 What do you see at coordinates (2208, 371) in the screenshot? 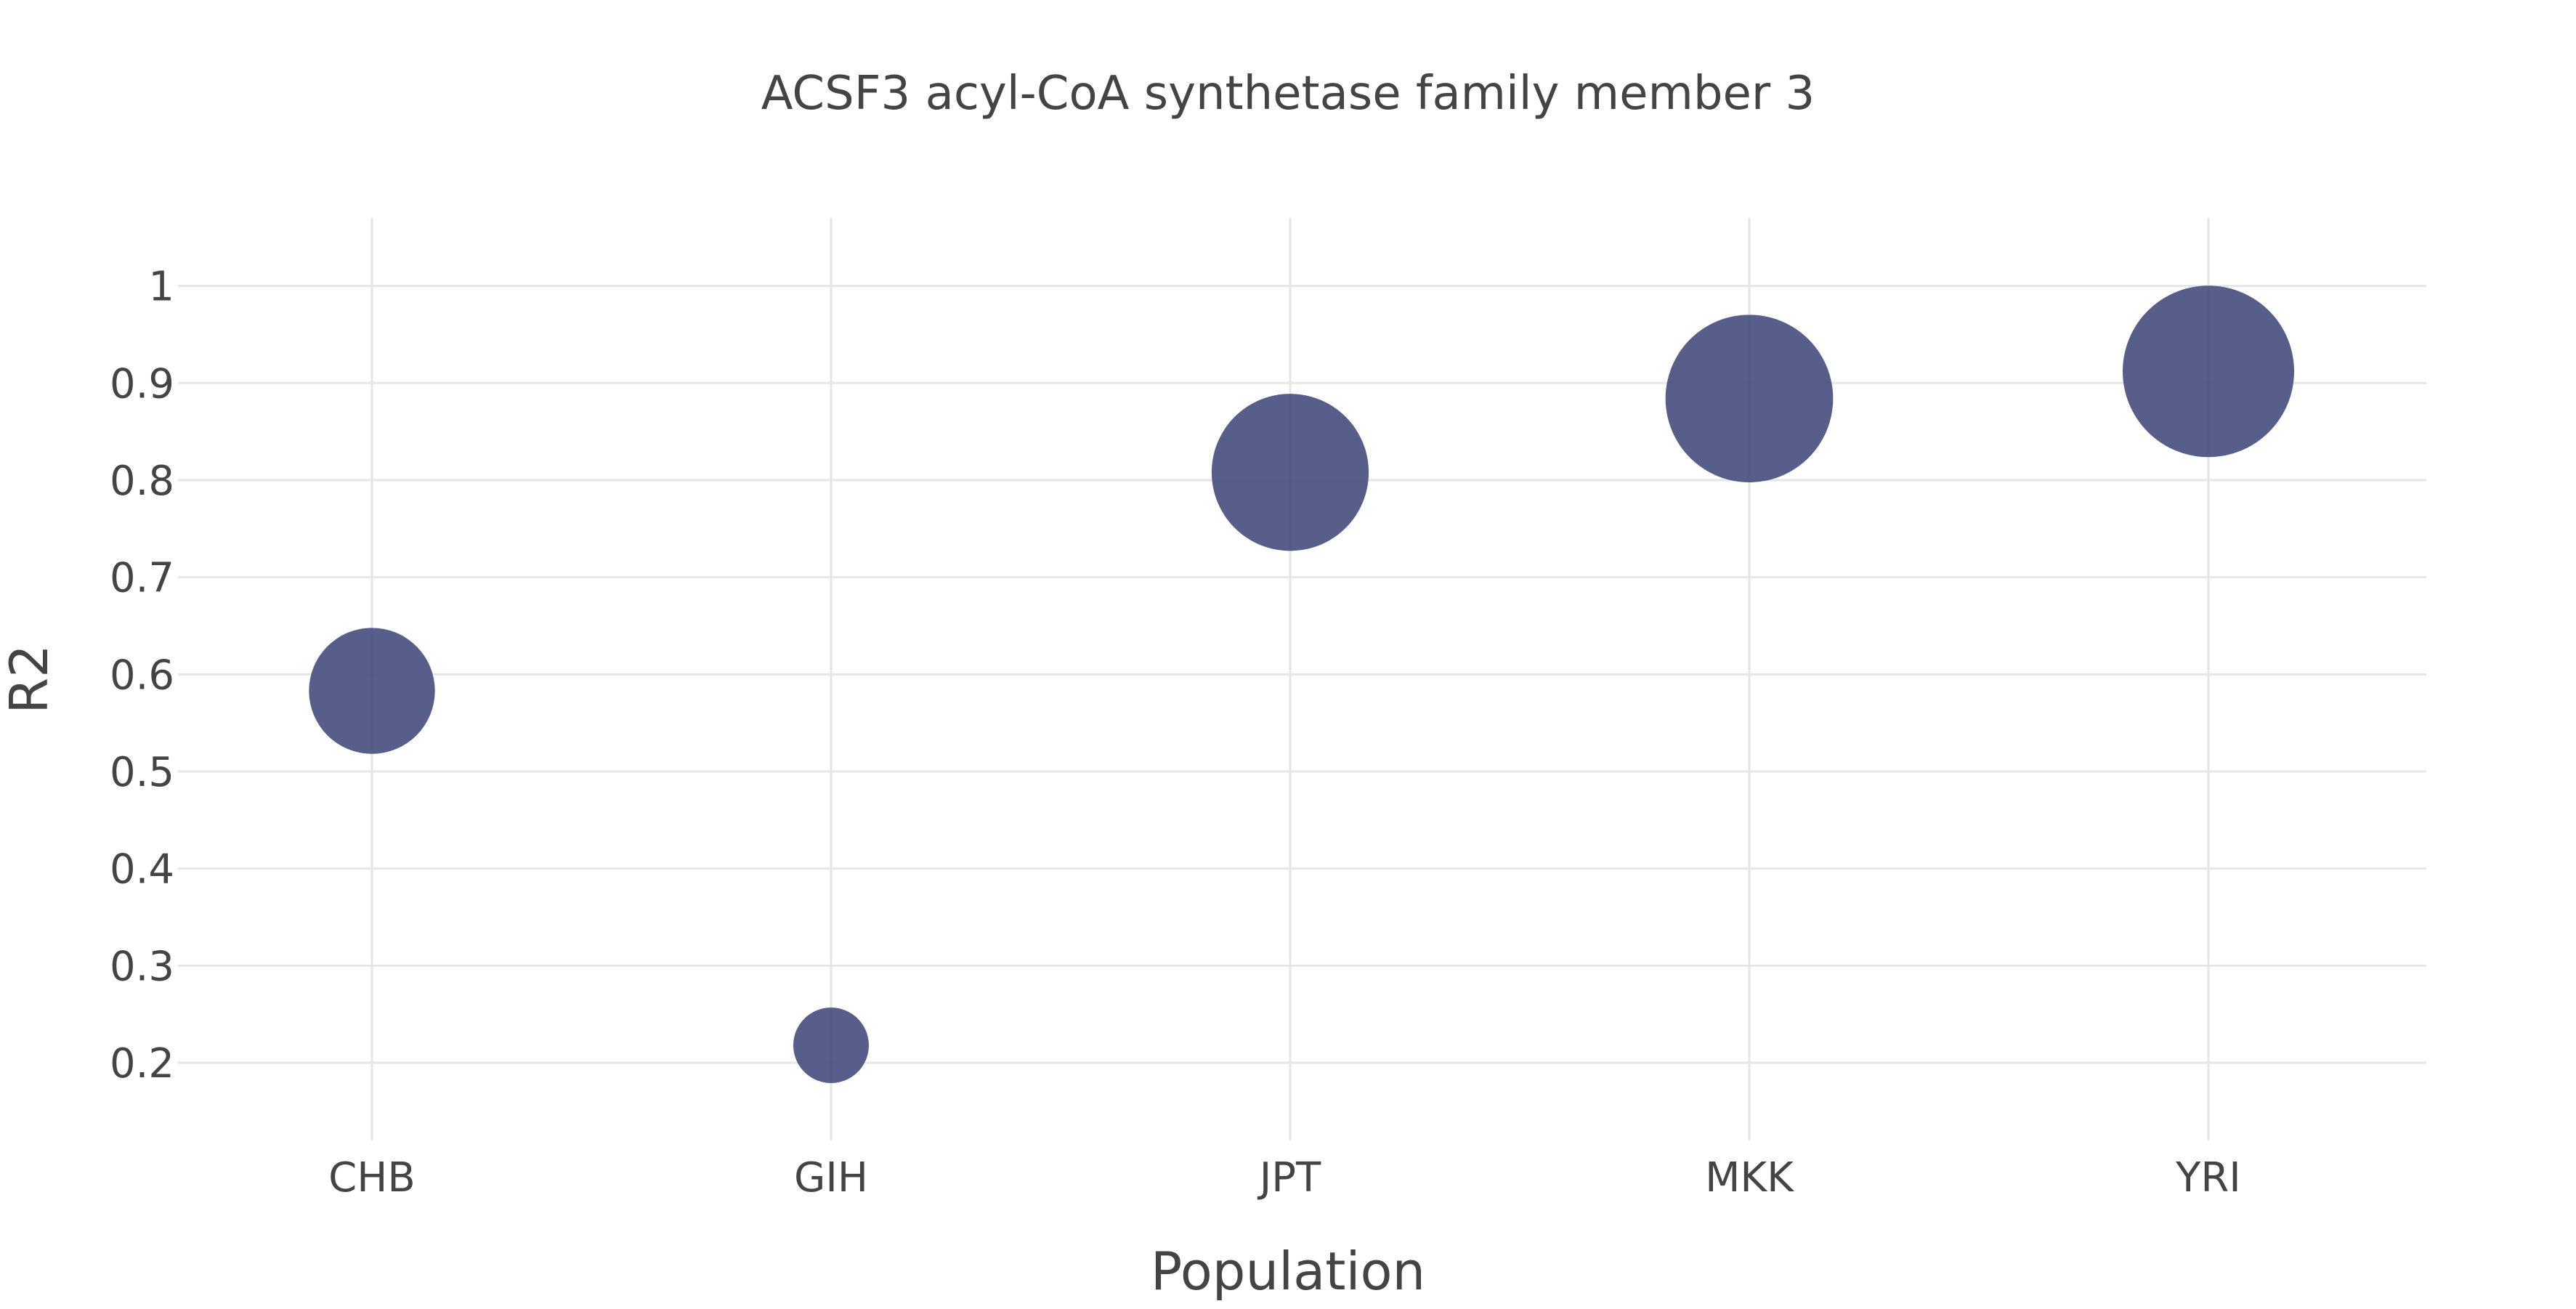
I see `data-point-yri` at bounding box center [2208, 371].